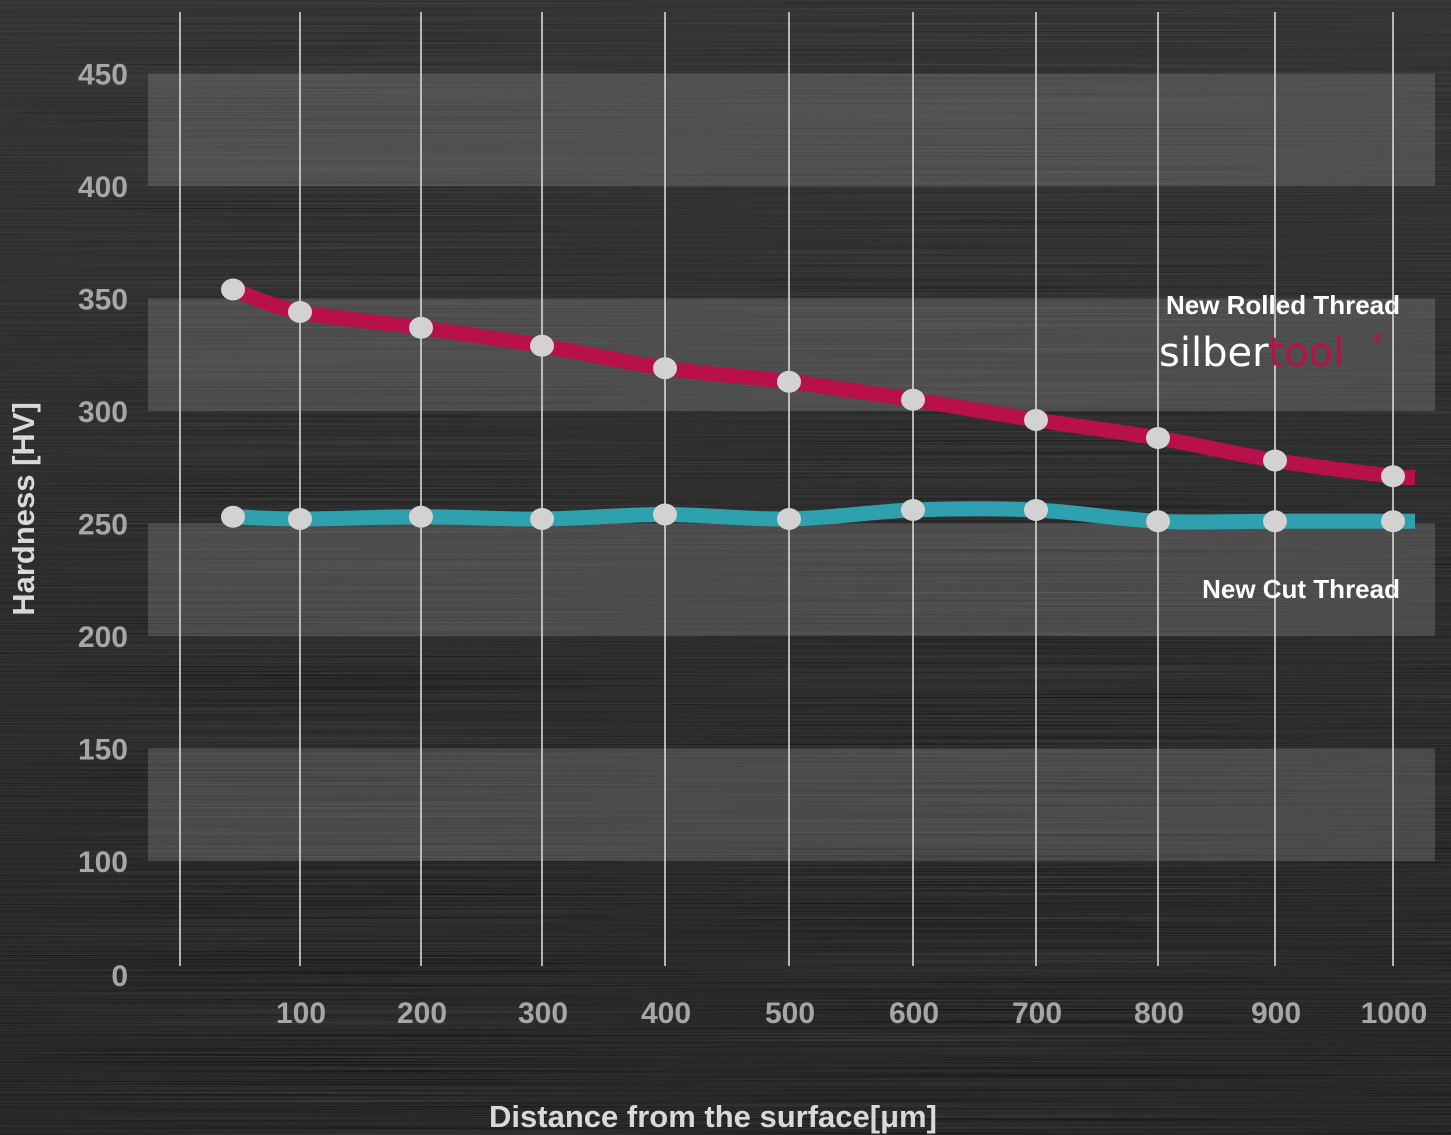 This screenshot has height=1135, width=1451. I want to click on y-tick-label: 450, so click(103, 75).